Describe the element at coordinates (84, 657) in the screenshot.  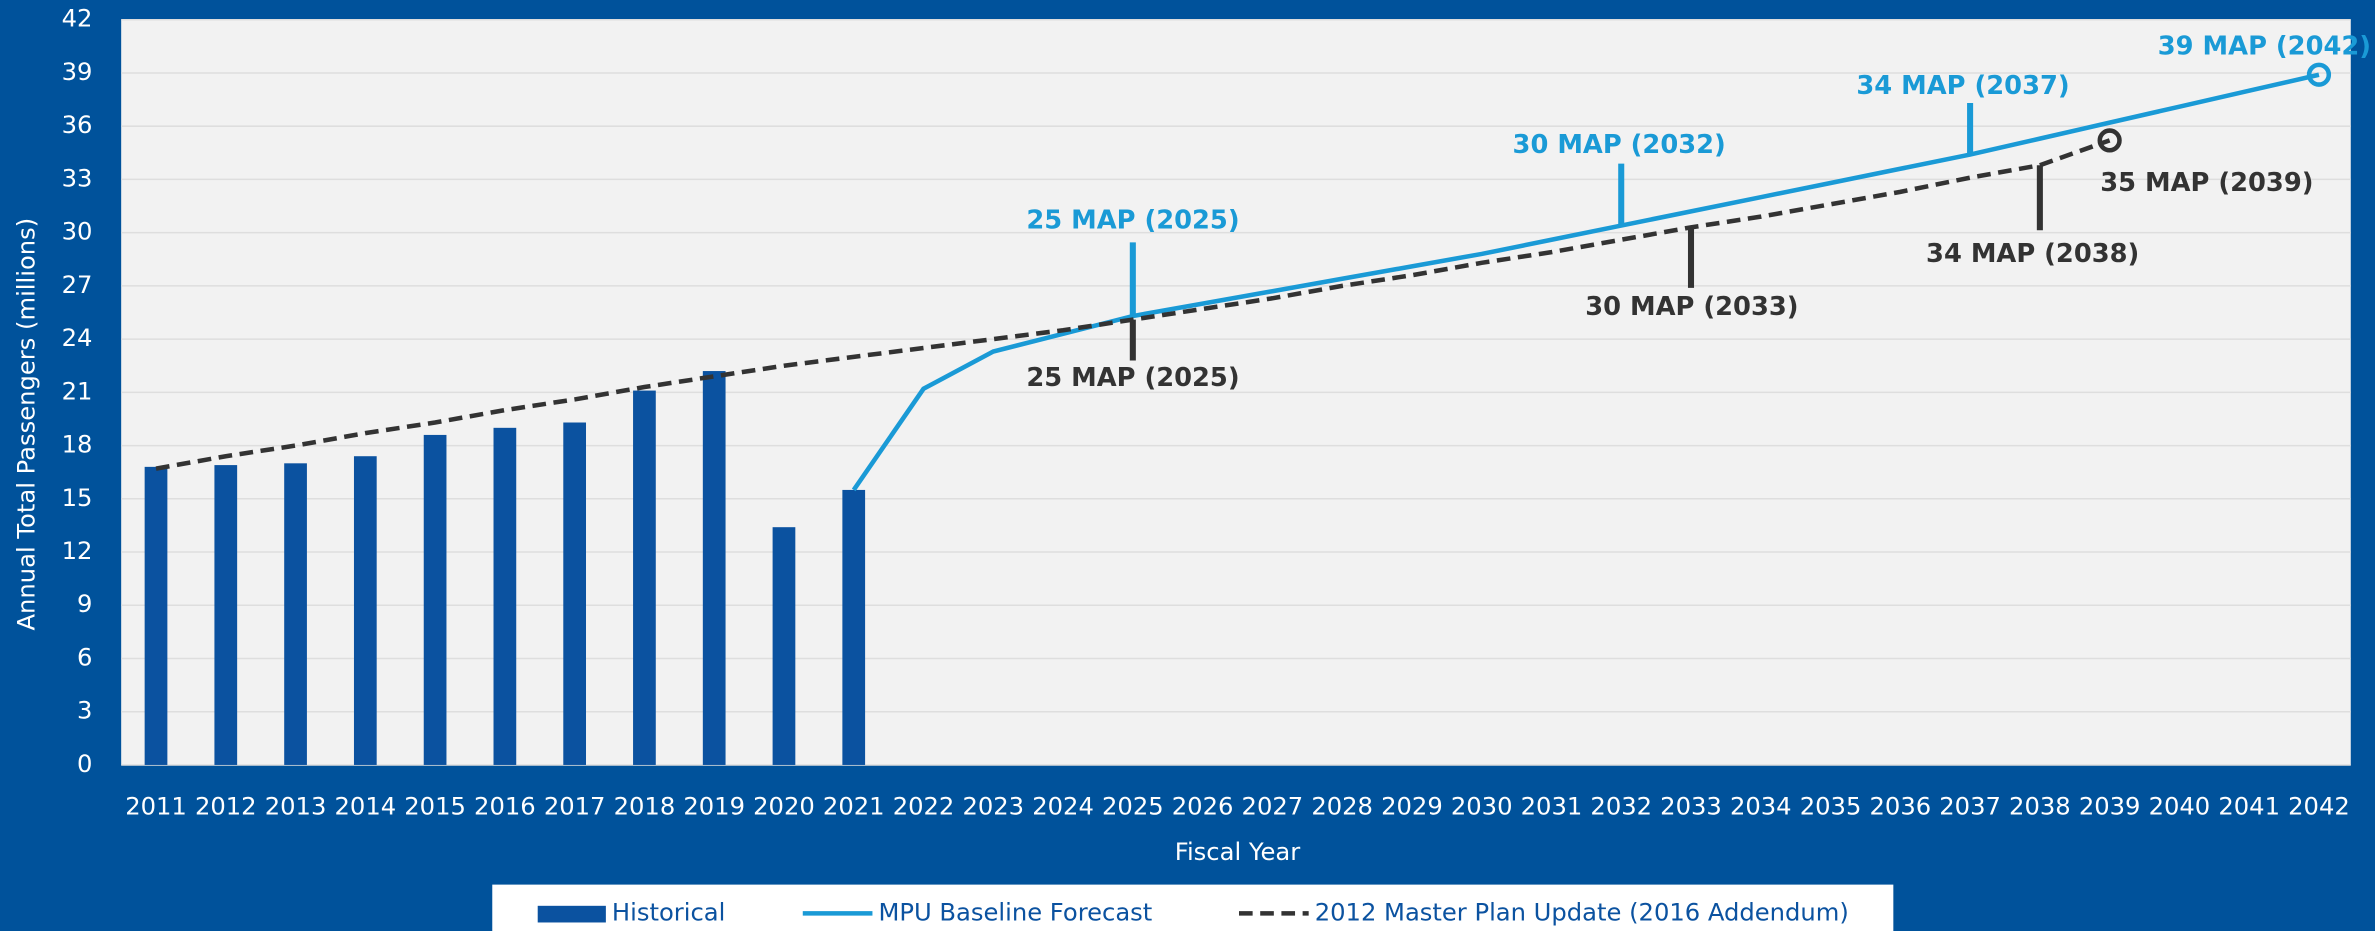
I see `y-tick-label: 6` at that location.